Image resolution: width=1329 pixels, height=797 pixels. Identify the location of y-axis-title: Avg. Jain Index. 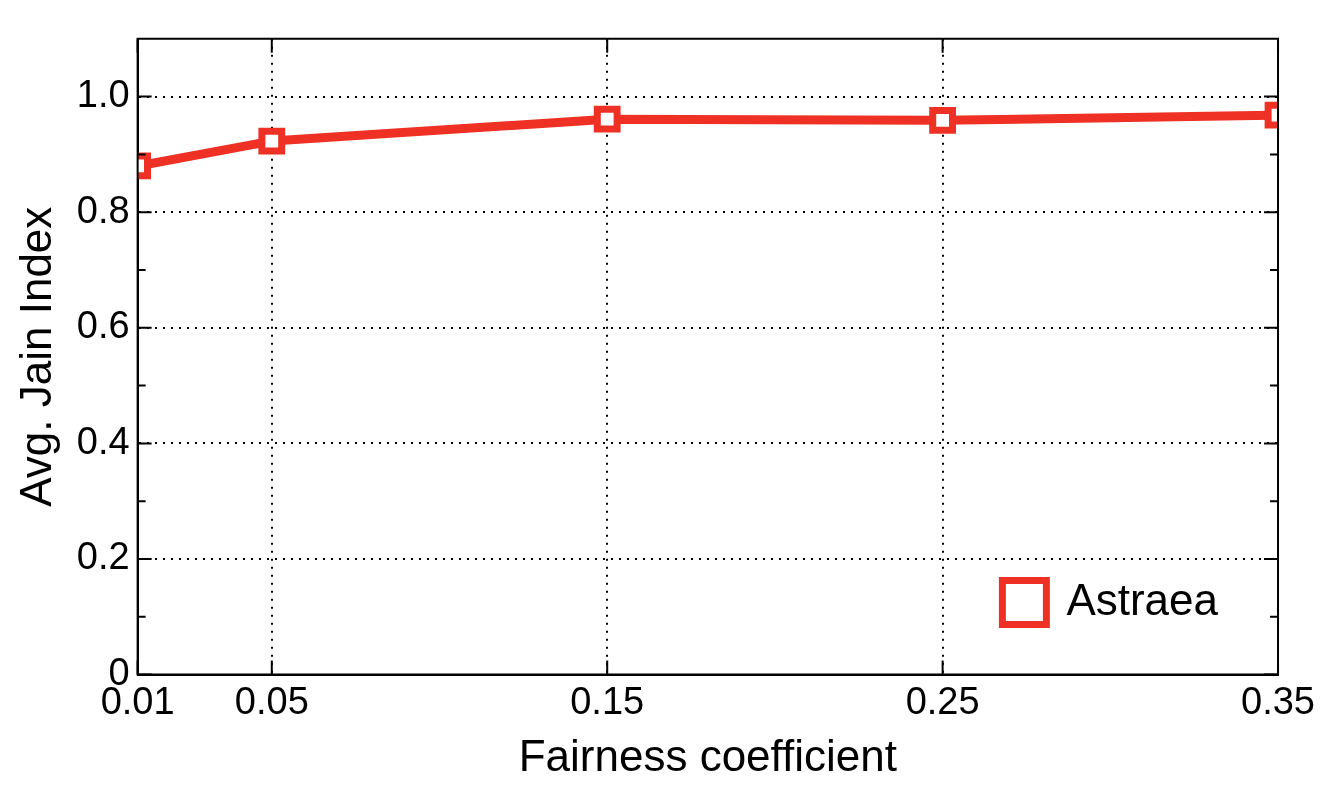
(35, 356).